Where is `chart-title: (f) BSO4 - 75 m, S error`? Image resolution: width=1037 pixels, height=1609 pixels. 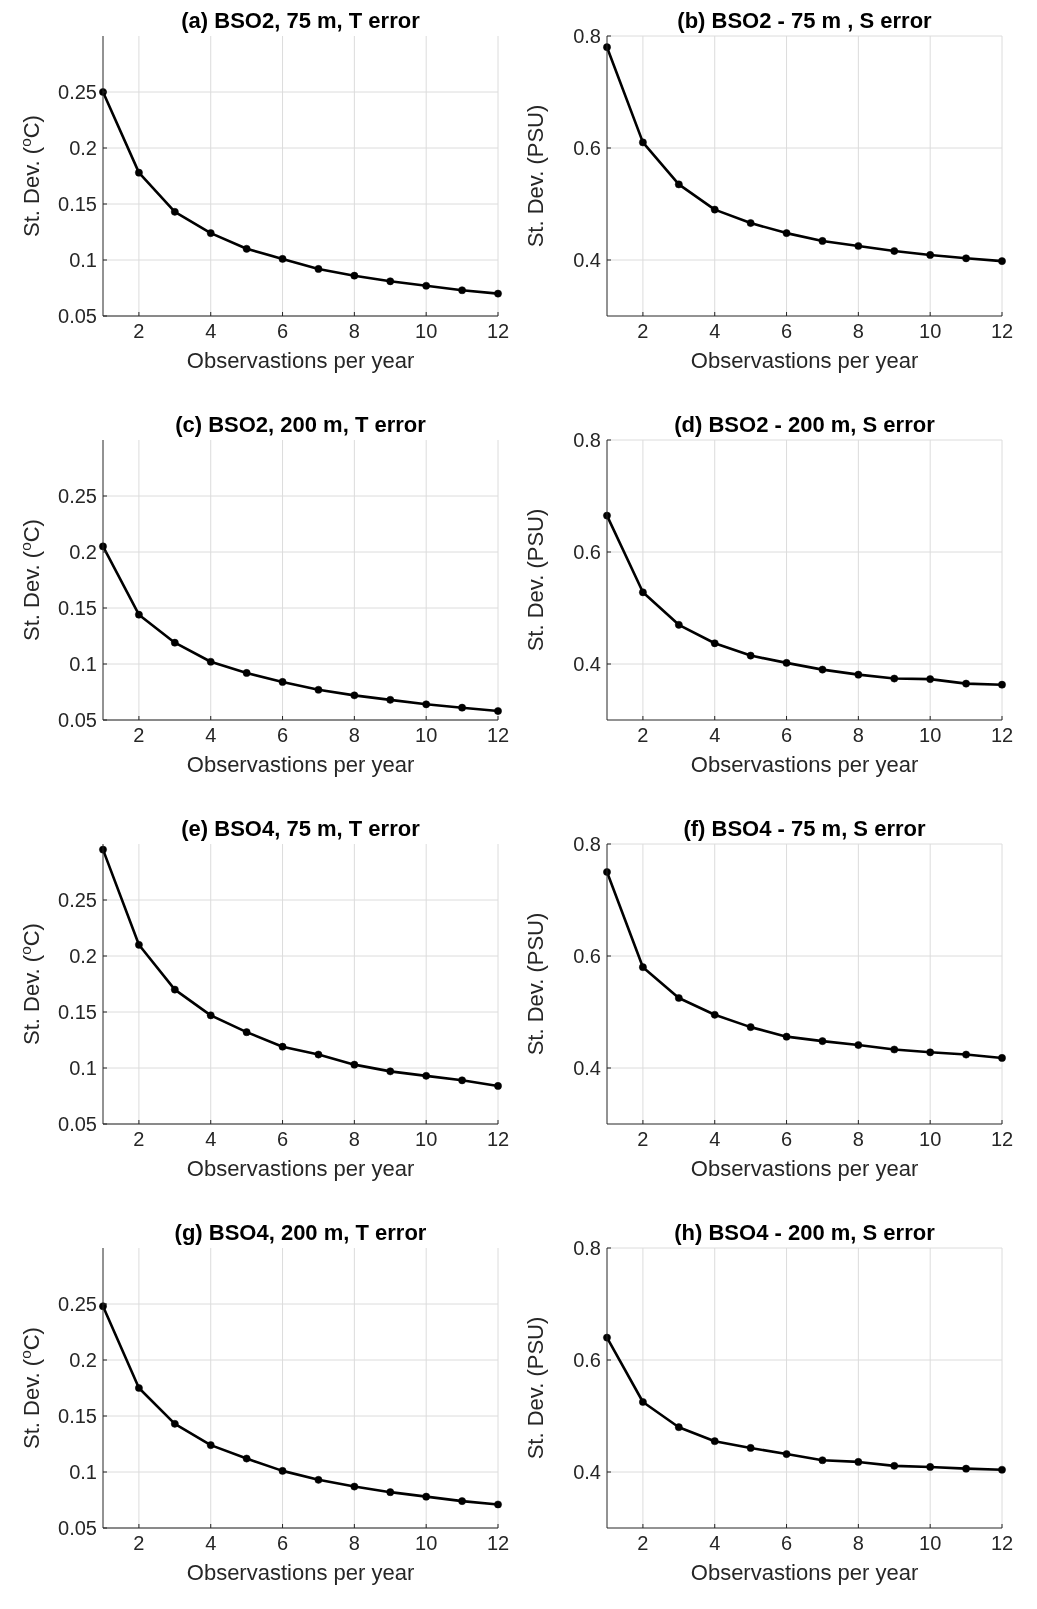 chart-title: (f) BSO4 - 75 m, S error is located at coordinates (804, 828).